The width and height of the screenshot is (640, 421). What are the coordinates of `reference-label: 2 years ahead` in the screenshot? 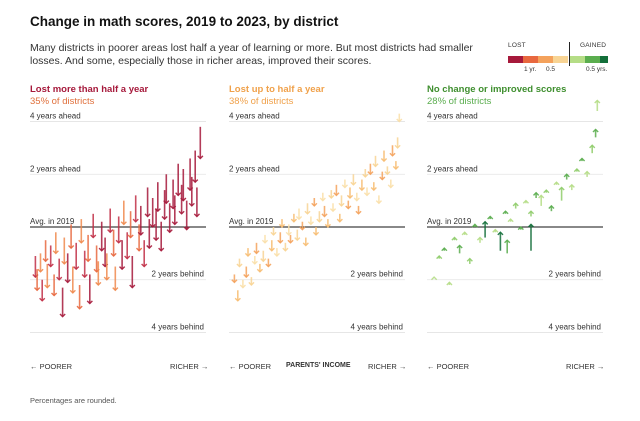 It's located at (55, 168).